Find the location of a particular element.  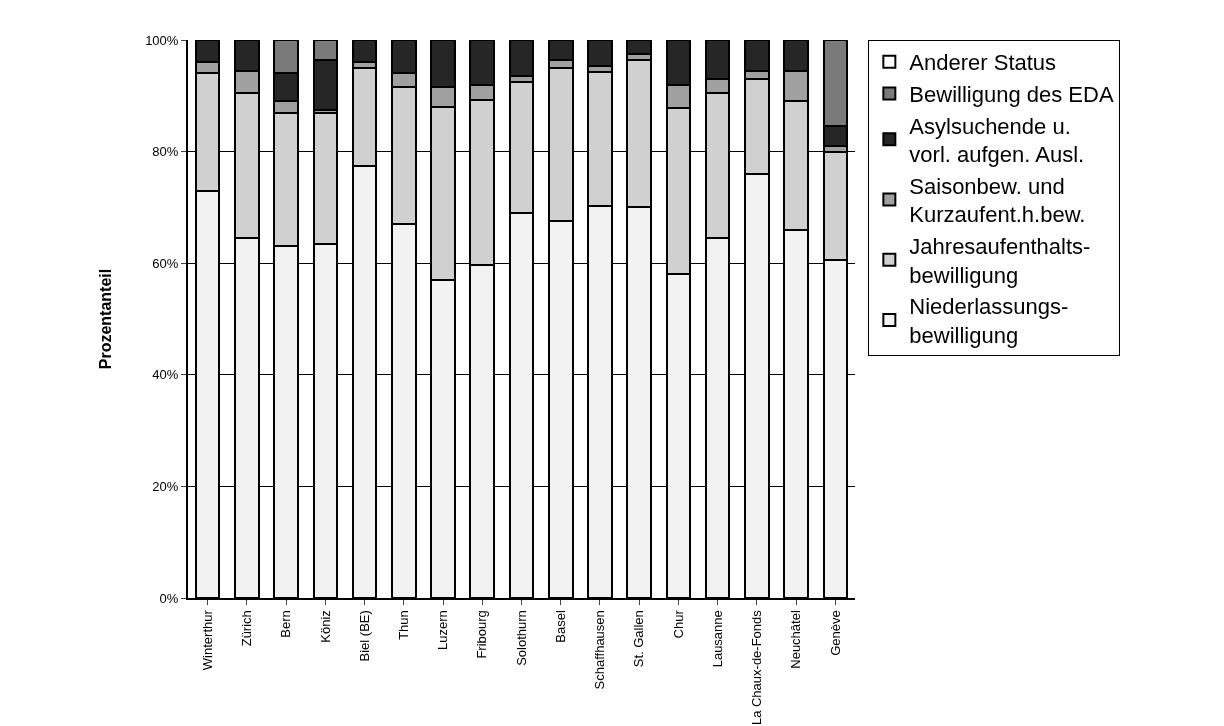

legend-label: Anderer Status is located at coordinates (983, 63).